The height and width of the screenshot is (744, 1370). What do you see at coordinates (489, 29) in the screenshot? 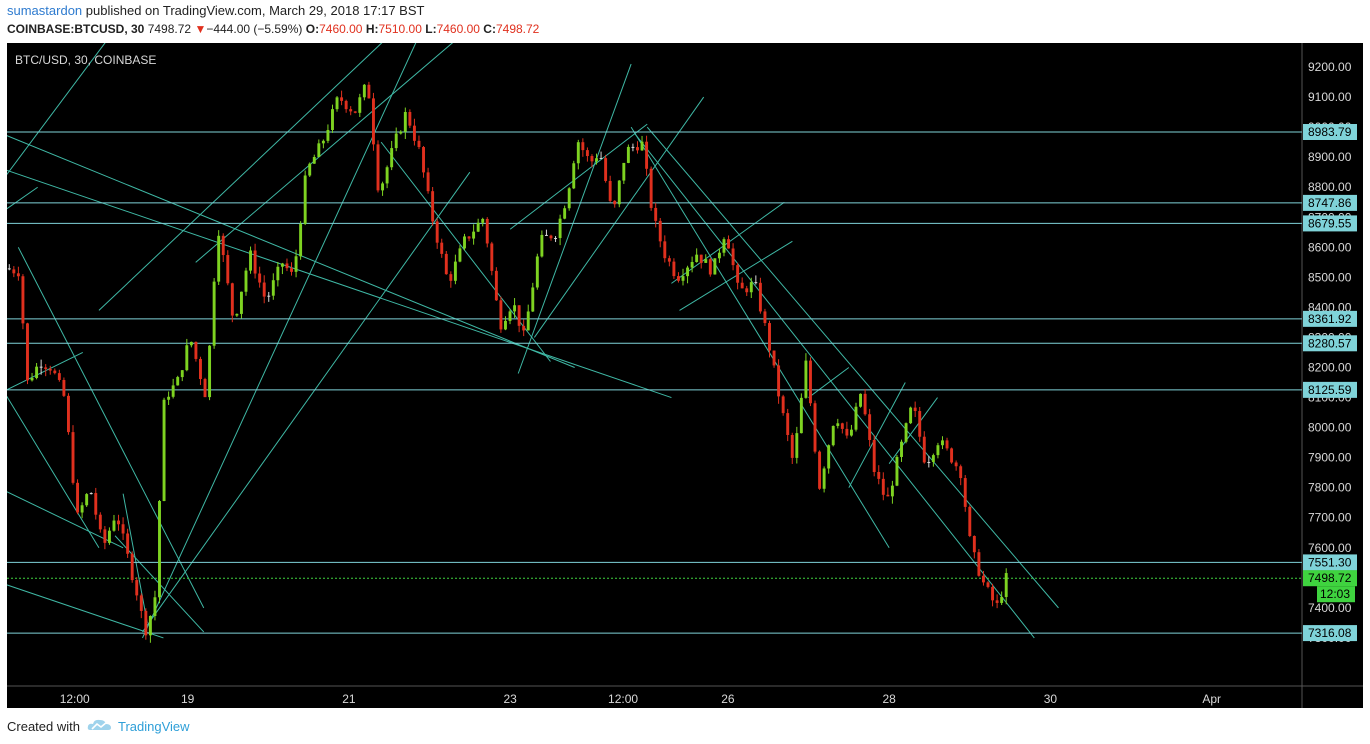
I see `close-label: C:` at bounding box center [489, 29].